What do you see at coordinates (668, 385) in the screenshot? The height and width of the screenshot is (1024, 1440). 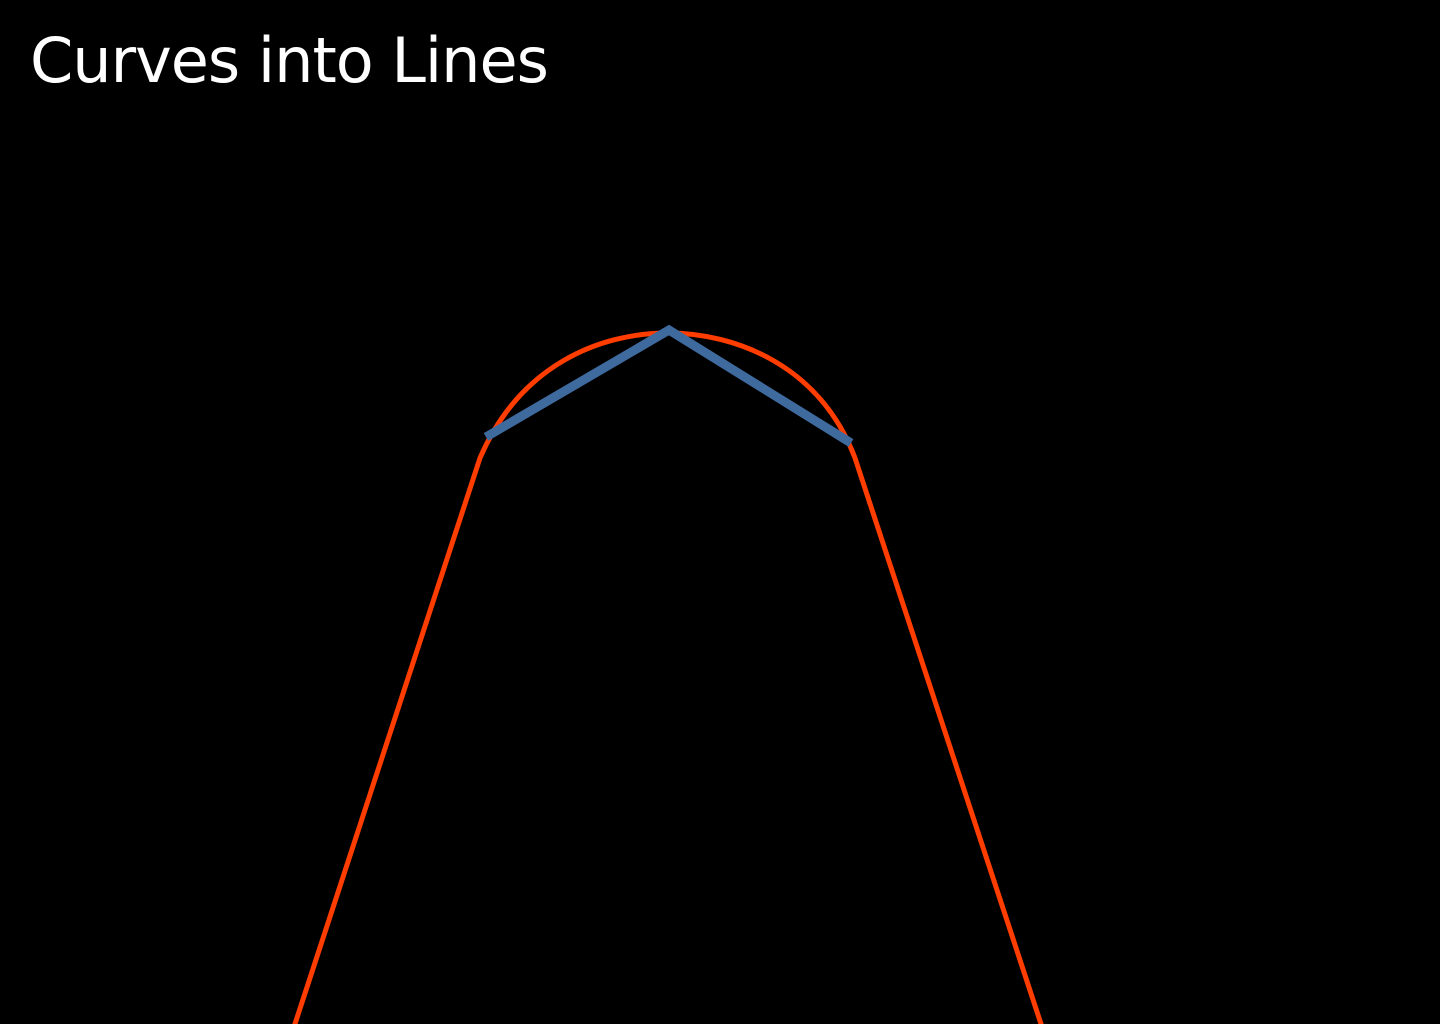 I see `blue-line-approximation` at bounding box center [668, 385].